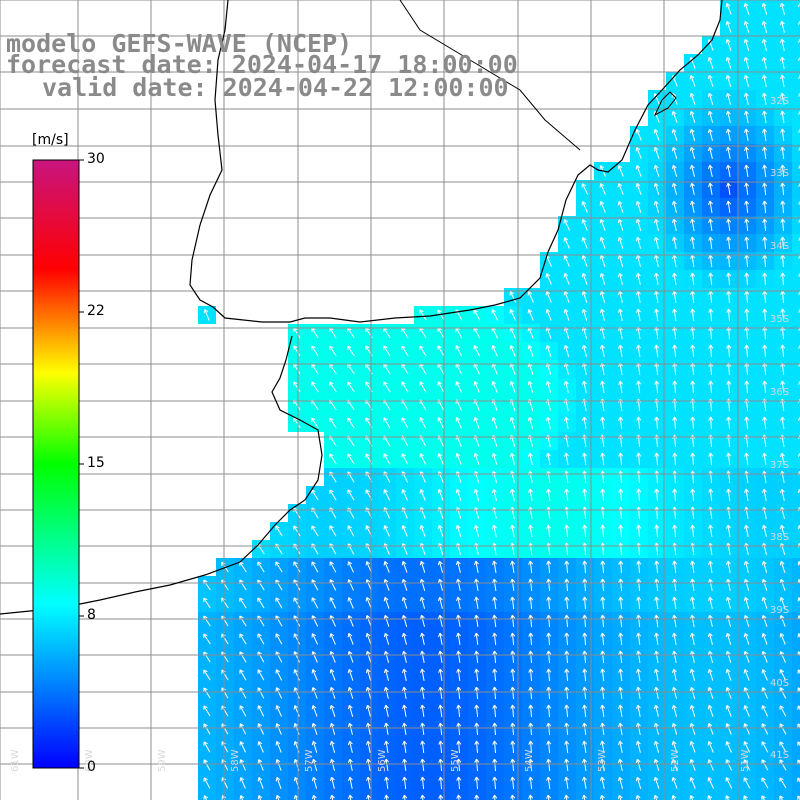  Describe the element at coordinates (96, 311) in the screenshot. I see `colorbar-tick-22: 22` at that location.